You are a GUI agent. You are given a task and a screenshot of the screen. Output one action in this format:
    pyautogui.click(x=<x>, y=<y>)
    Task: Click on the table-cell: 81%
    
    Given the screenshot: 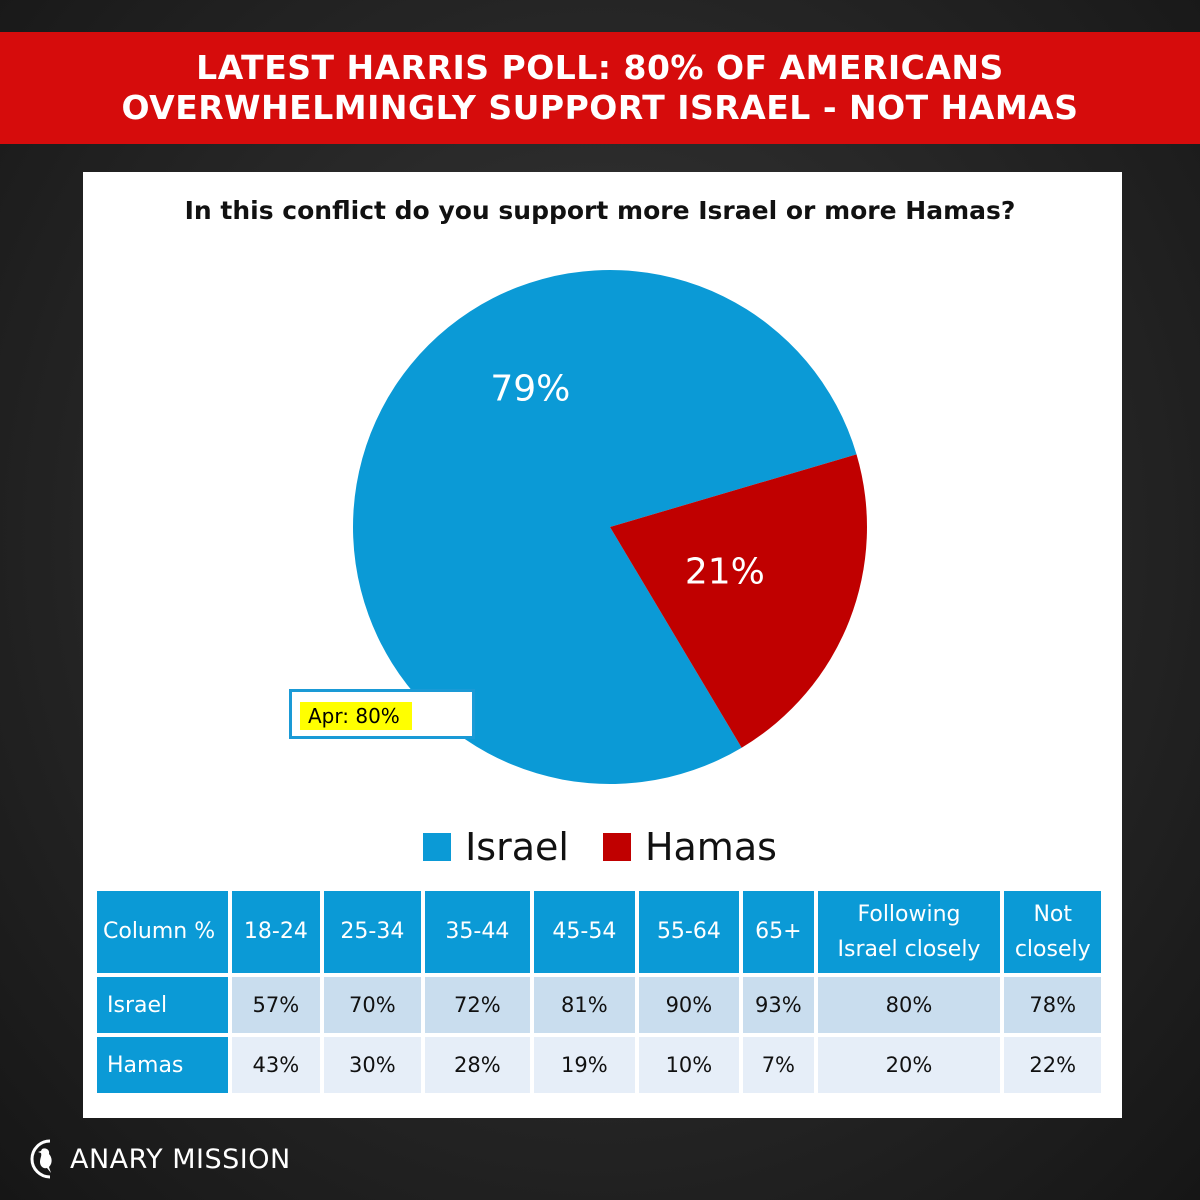 What is the action you would take?
    pyautogui.click(x=584, y=1005)
    